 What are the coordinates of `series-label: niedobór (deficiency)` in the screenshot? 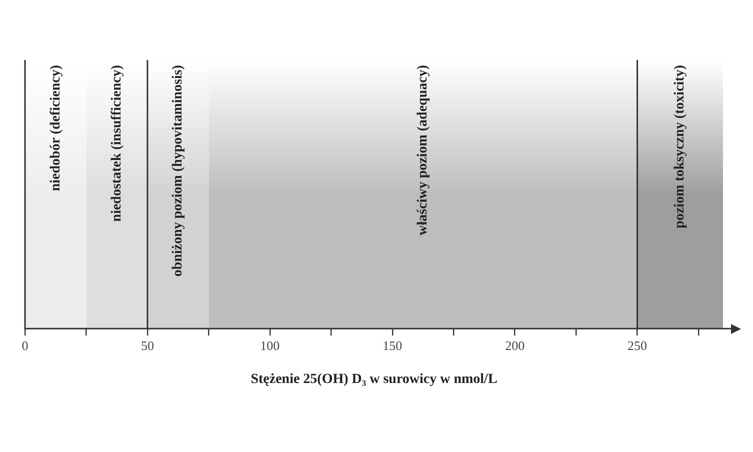 It's located at (56, 128).